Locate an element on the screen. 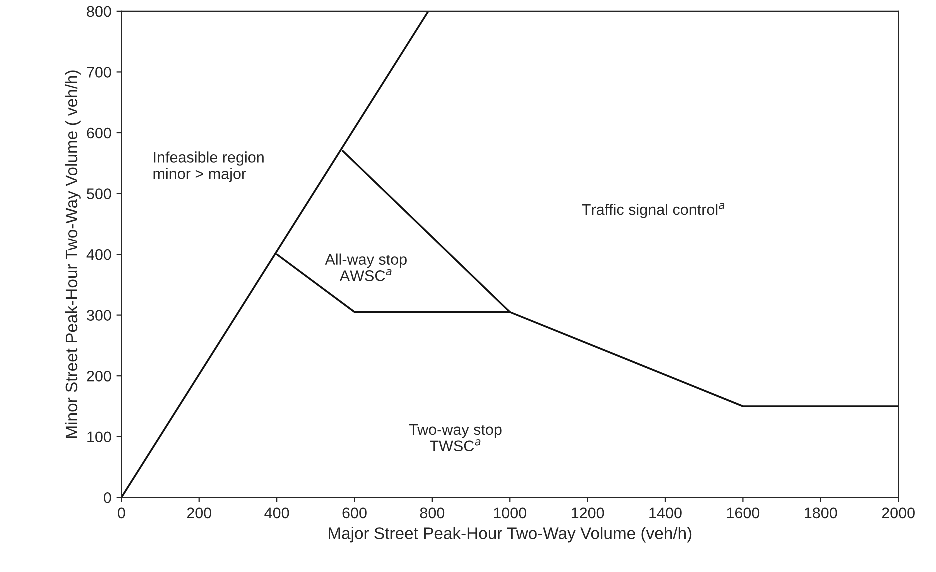  y-tick-label: 700 is located at coordinates (99, 72).